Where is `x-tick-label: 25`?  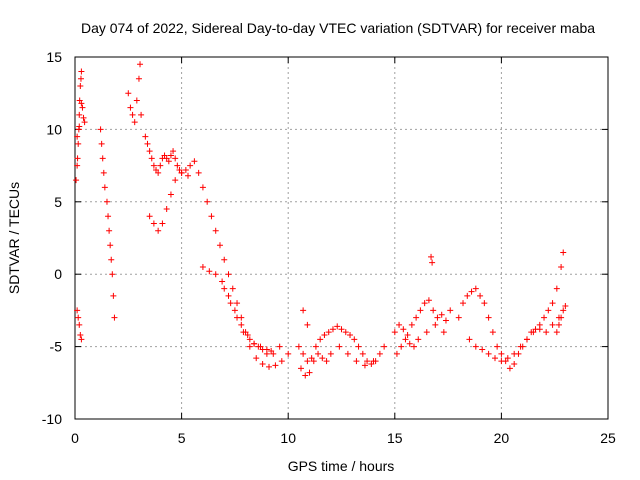
x-tick-label: 25 is located at coordinates (608, 438).